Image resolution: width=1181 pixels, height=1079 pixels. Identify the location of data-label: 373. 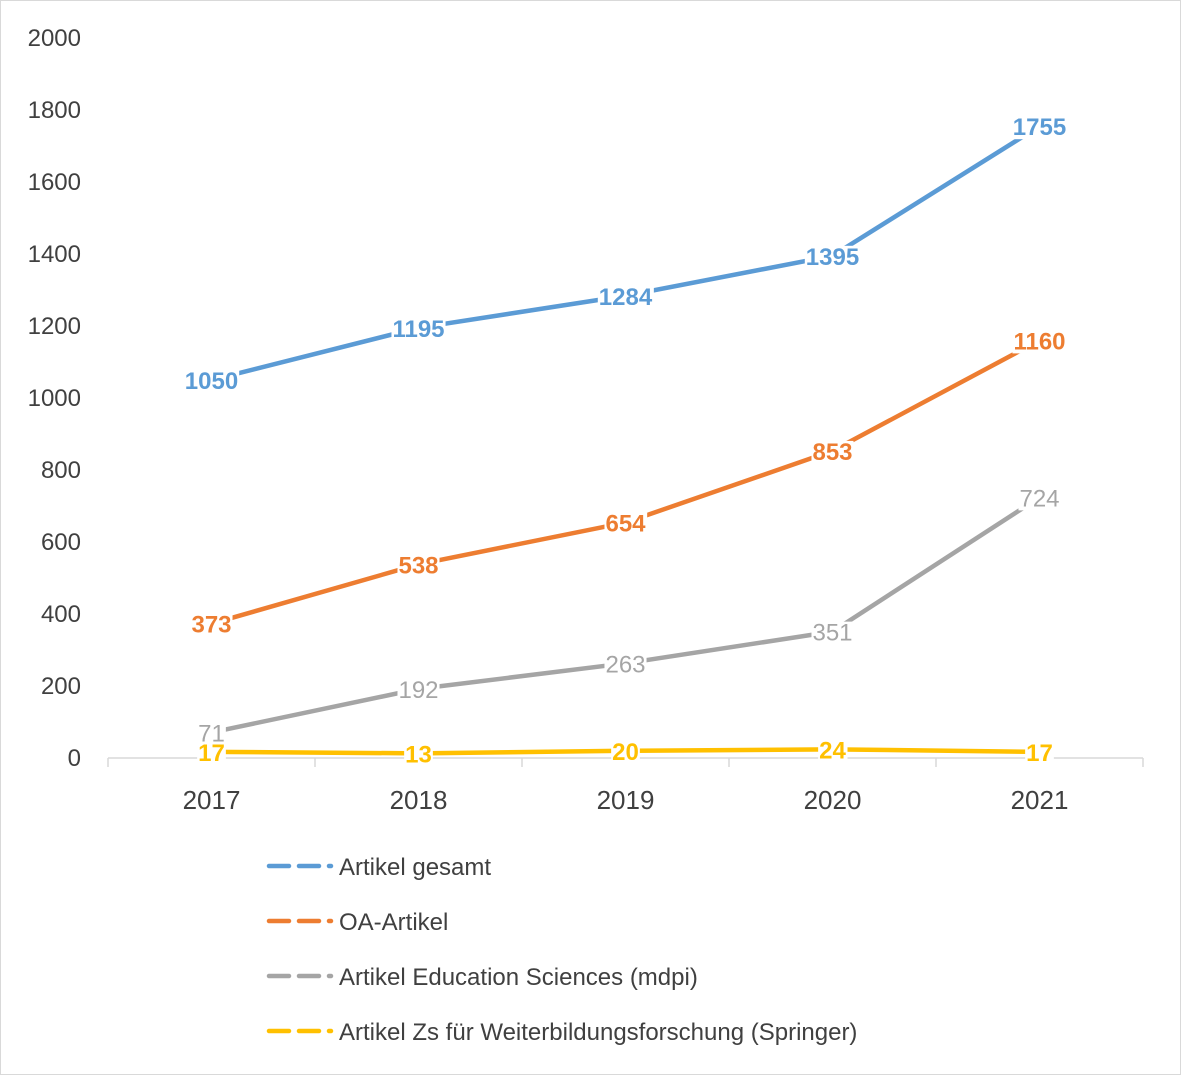
(211, 625).